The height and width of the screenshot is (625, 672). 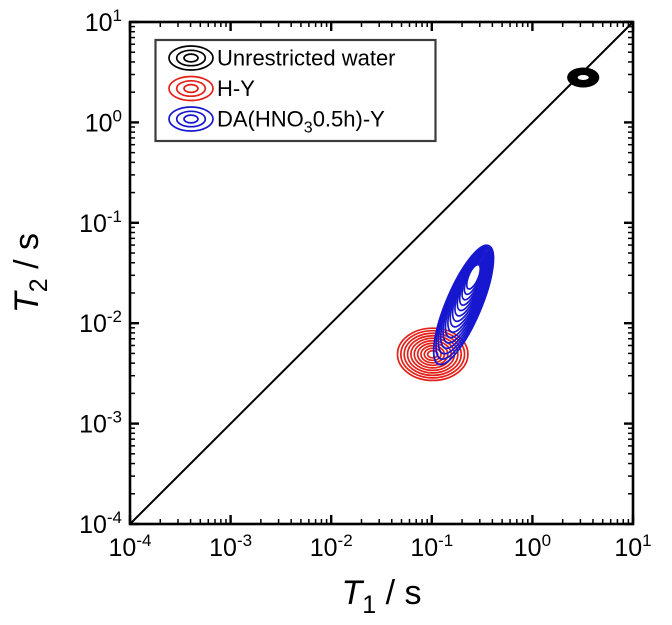 I want to click on contour-core, so click(x=583, y=77).